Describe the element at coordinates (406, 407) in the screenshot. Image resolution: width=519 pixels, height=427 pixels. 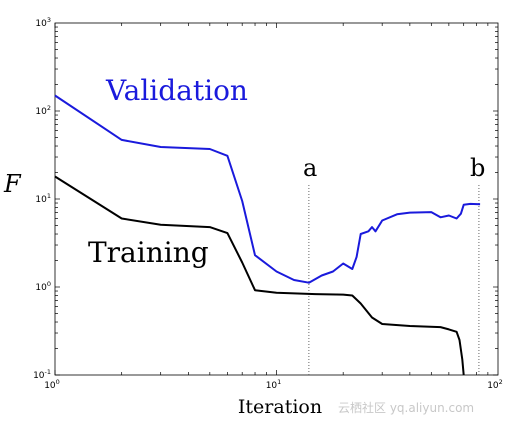
I see `watermark: 云栖社区 yq.aliyun.com` at that location.